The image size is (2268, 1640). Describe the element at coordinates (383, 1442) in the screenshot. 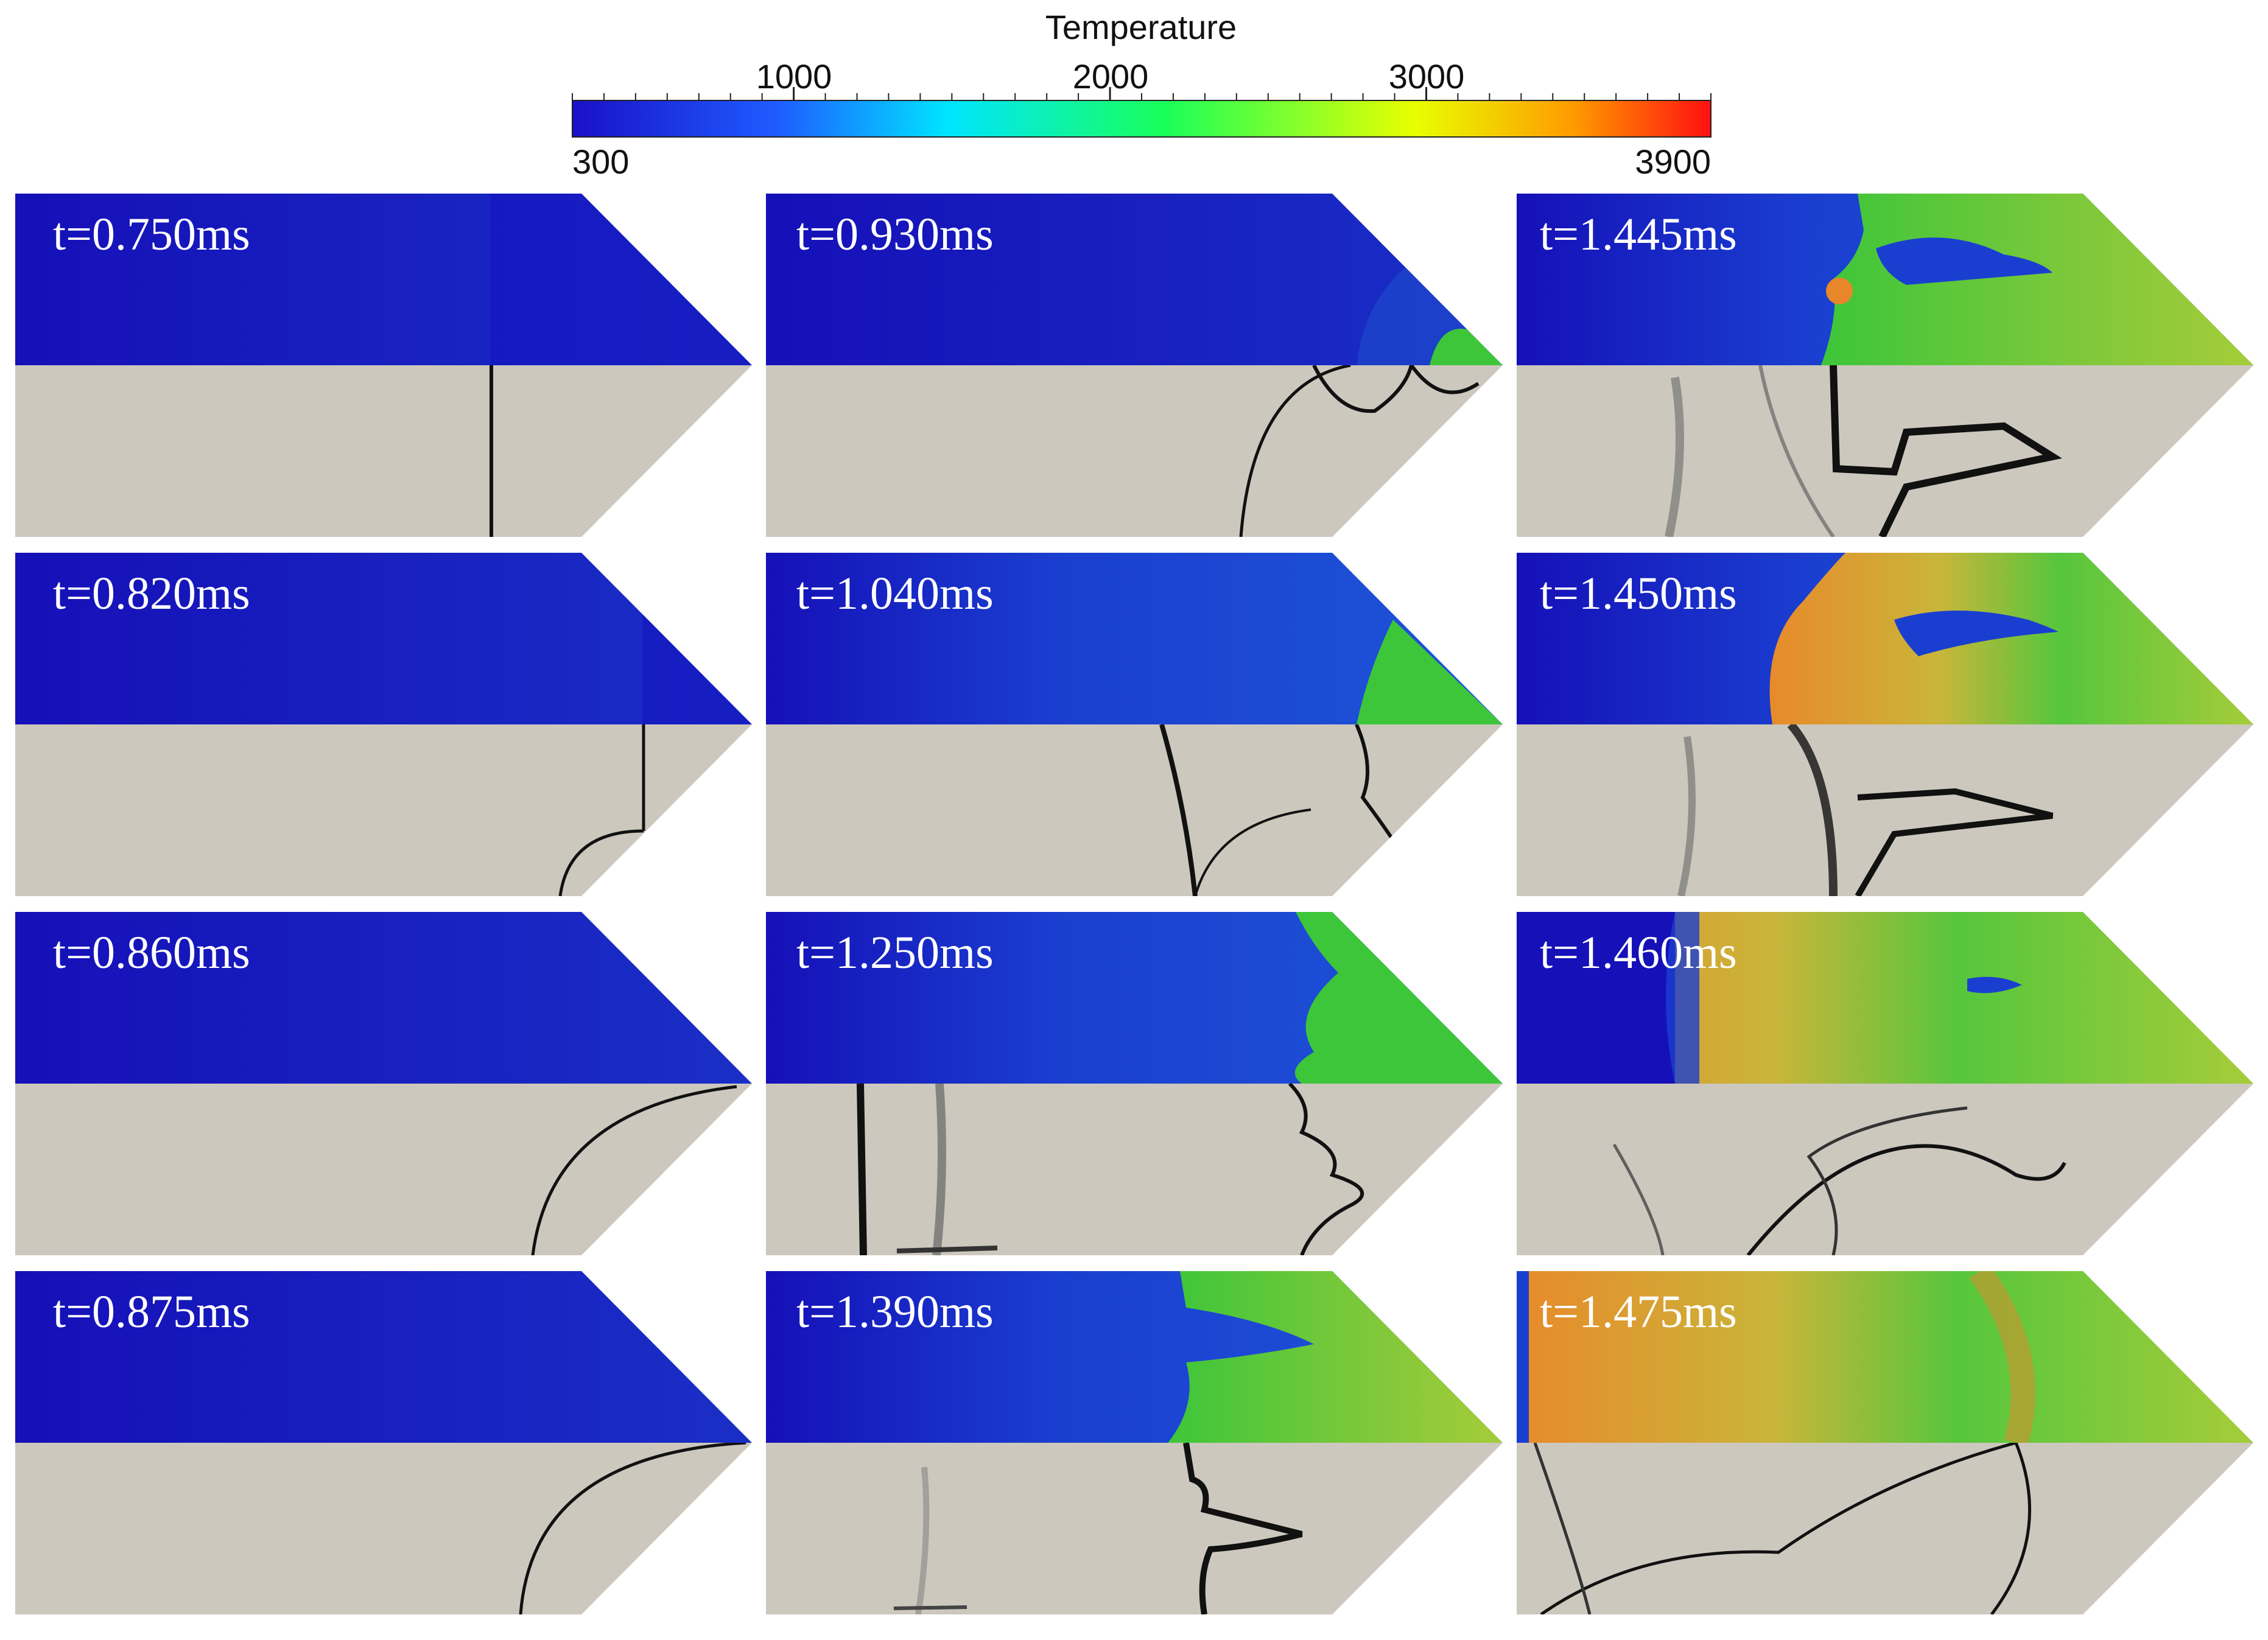

I see `panel-0-875ms: t=0.875ms` at that location.